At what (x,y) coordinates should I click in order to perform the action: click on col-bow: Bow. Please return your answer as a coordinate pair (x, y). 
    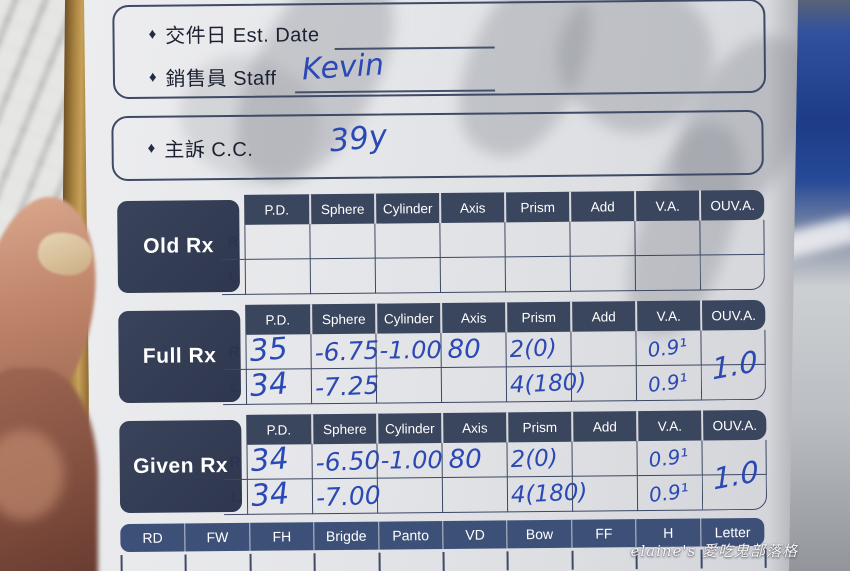
    Looking at the image, I should click on (539, 534).